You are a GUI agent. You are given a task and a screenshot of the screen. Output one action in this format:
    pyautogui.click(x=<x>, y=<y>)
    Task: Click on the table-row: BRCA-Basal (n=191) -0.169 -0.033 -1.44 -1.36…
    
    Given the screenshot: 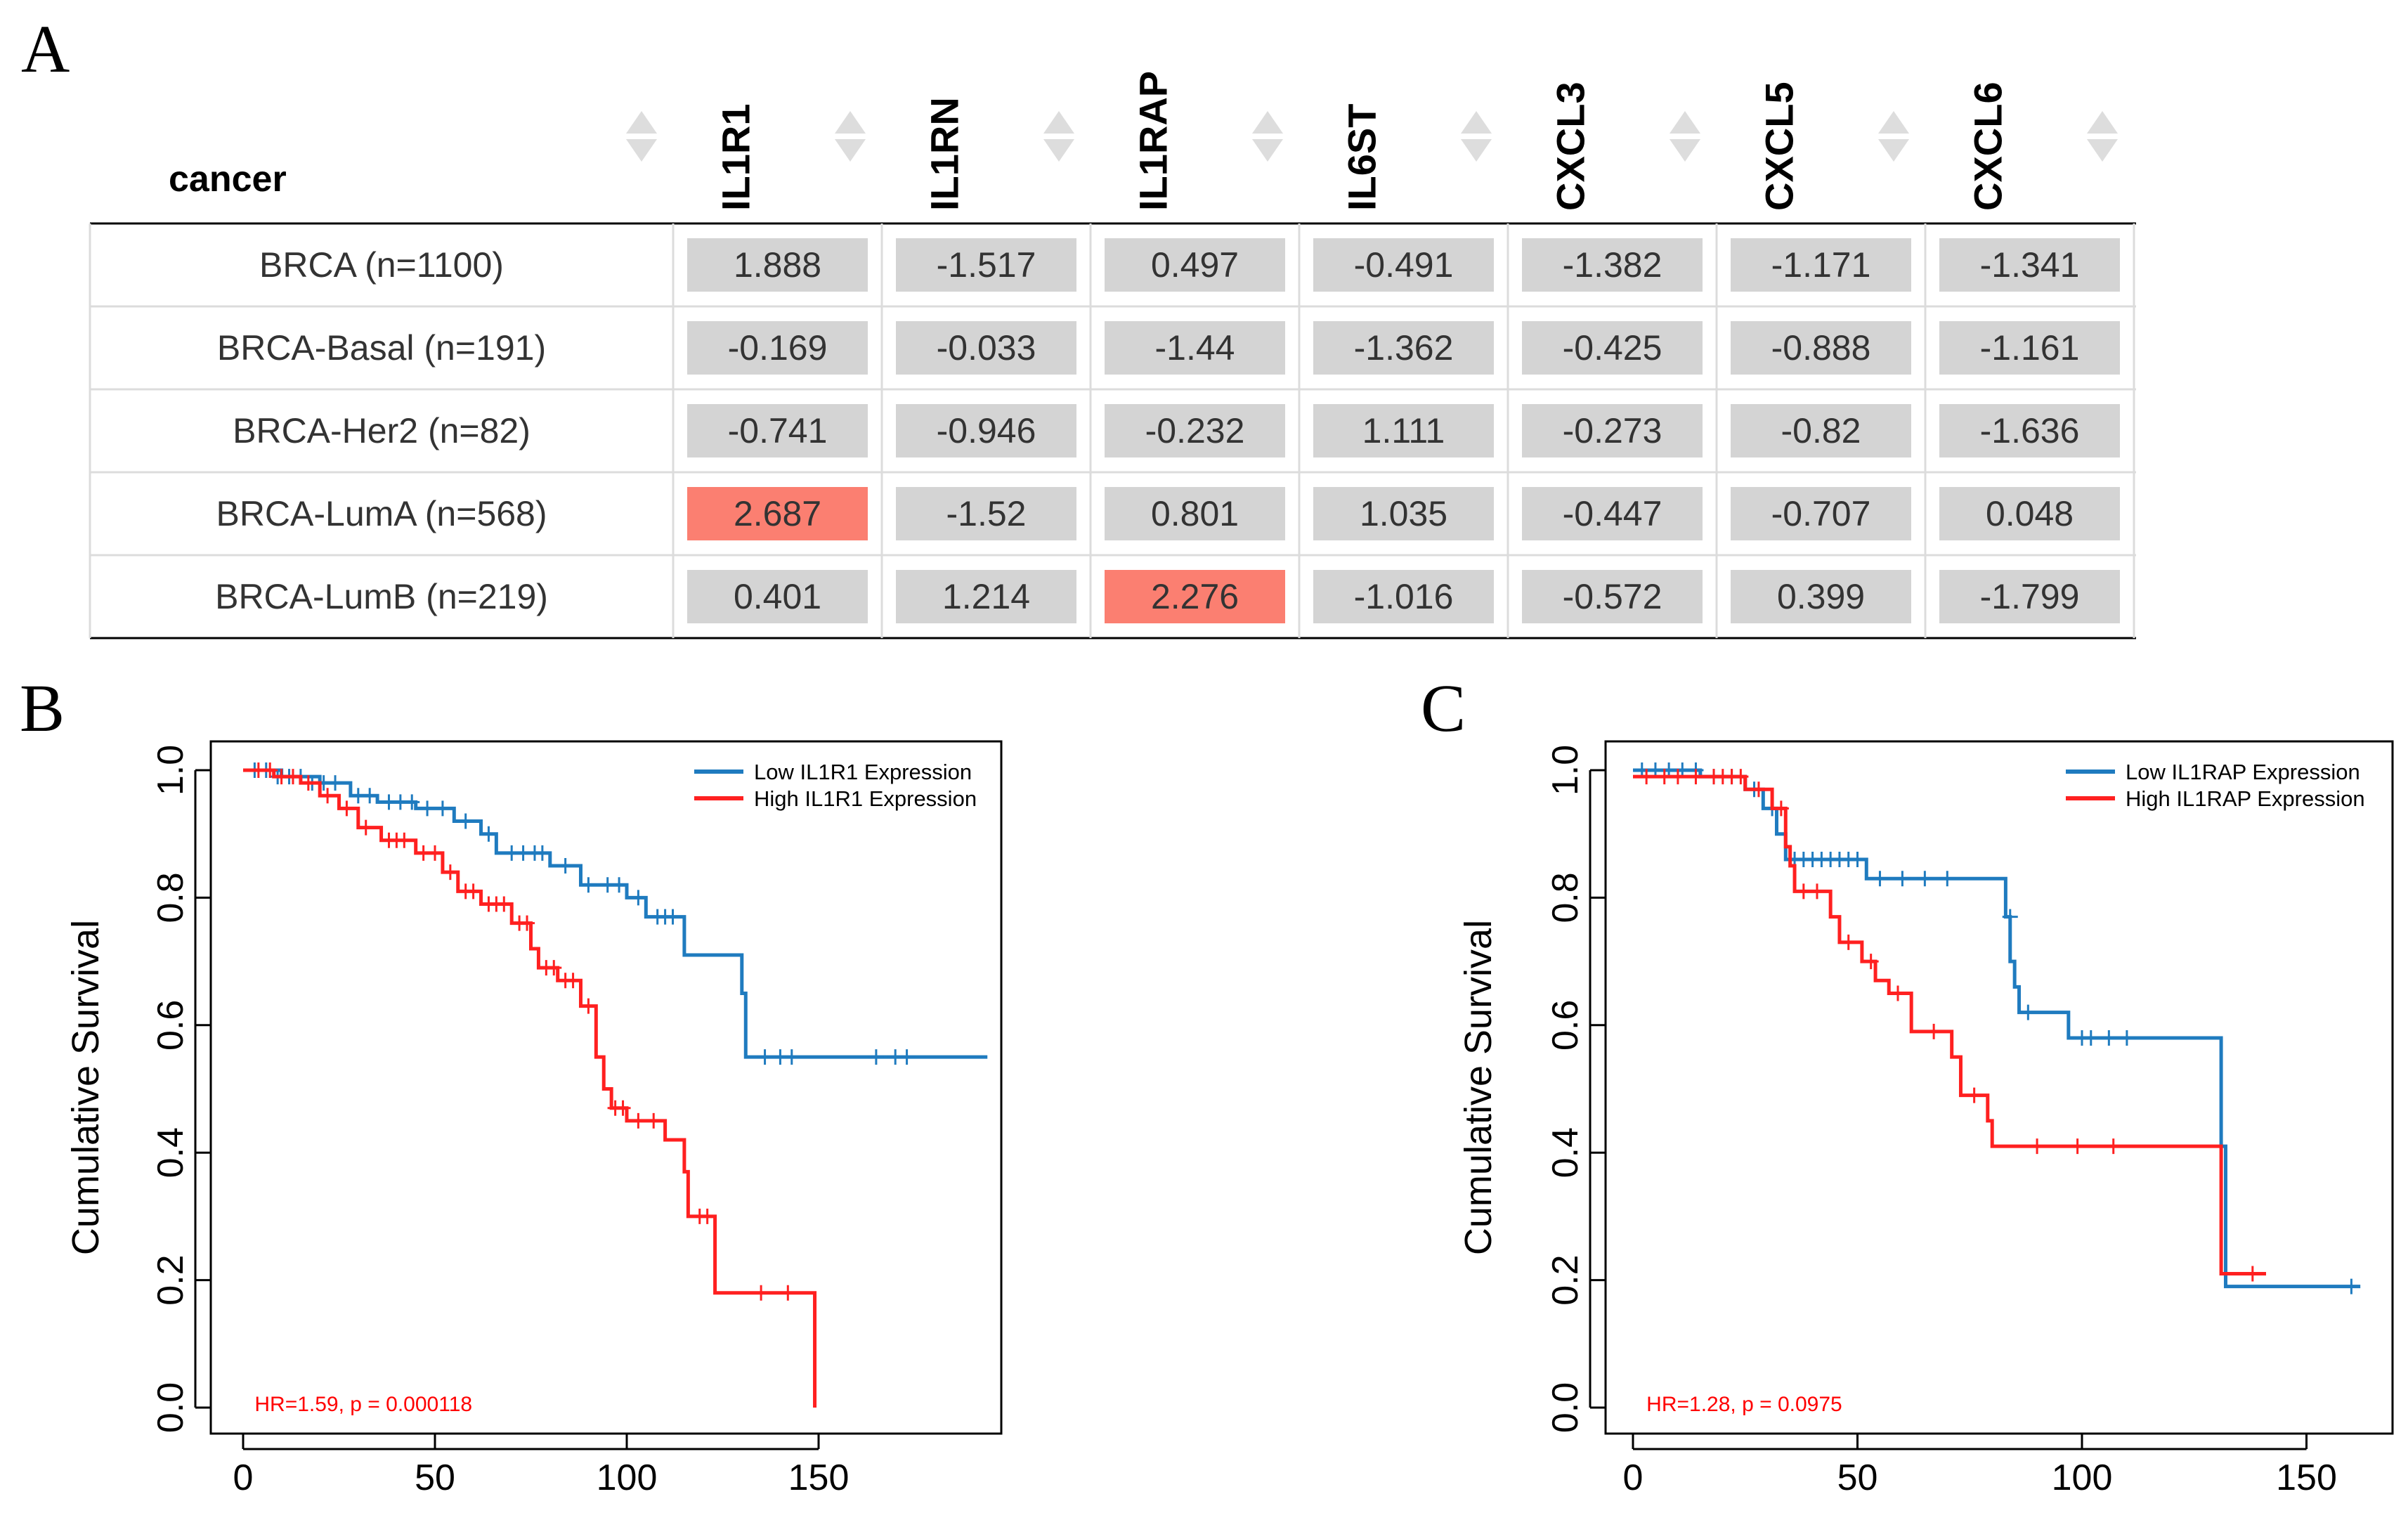 What is the action you would take?
    pyautogui.click(x=1168, y=348)
    